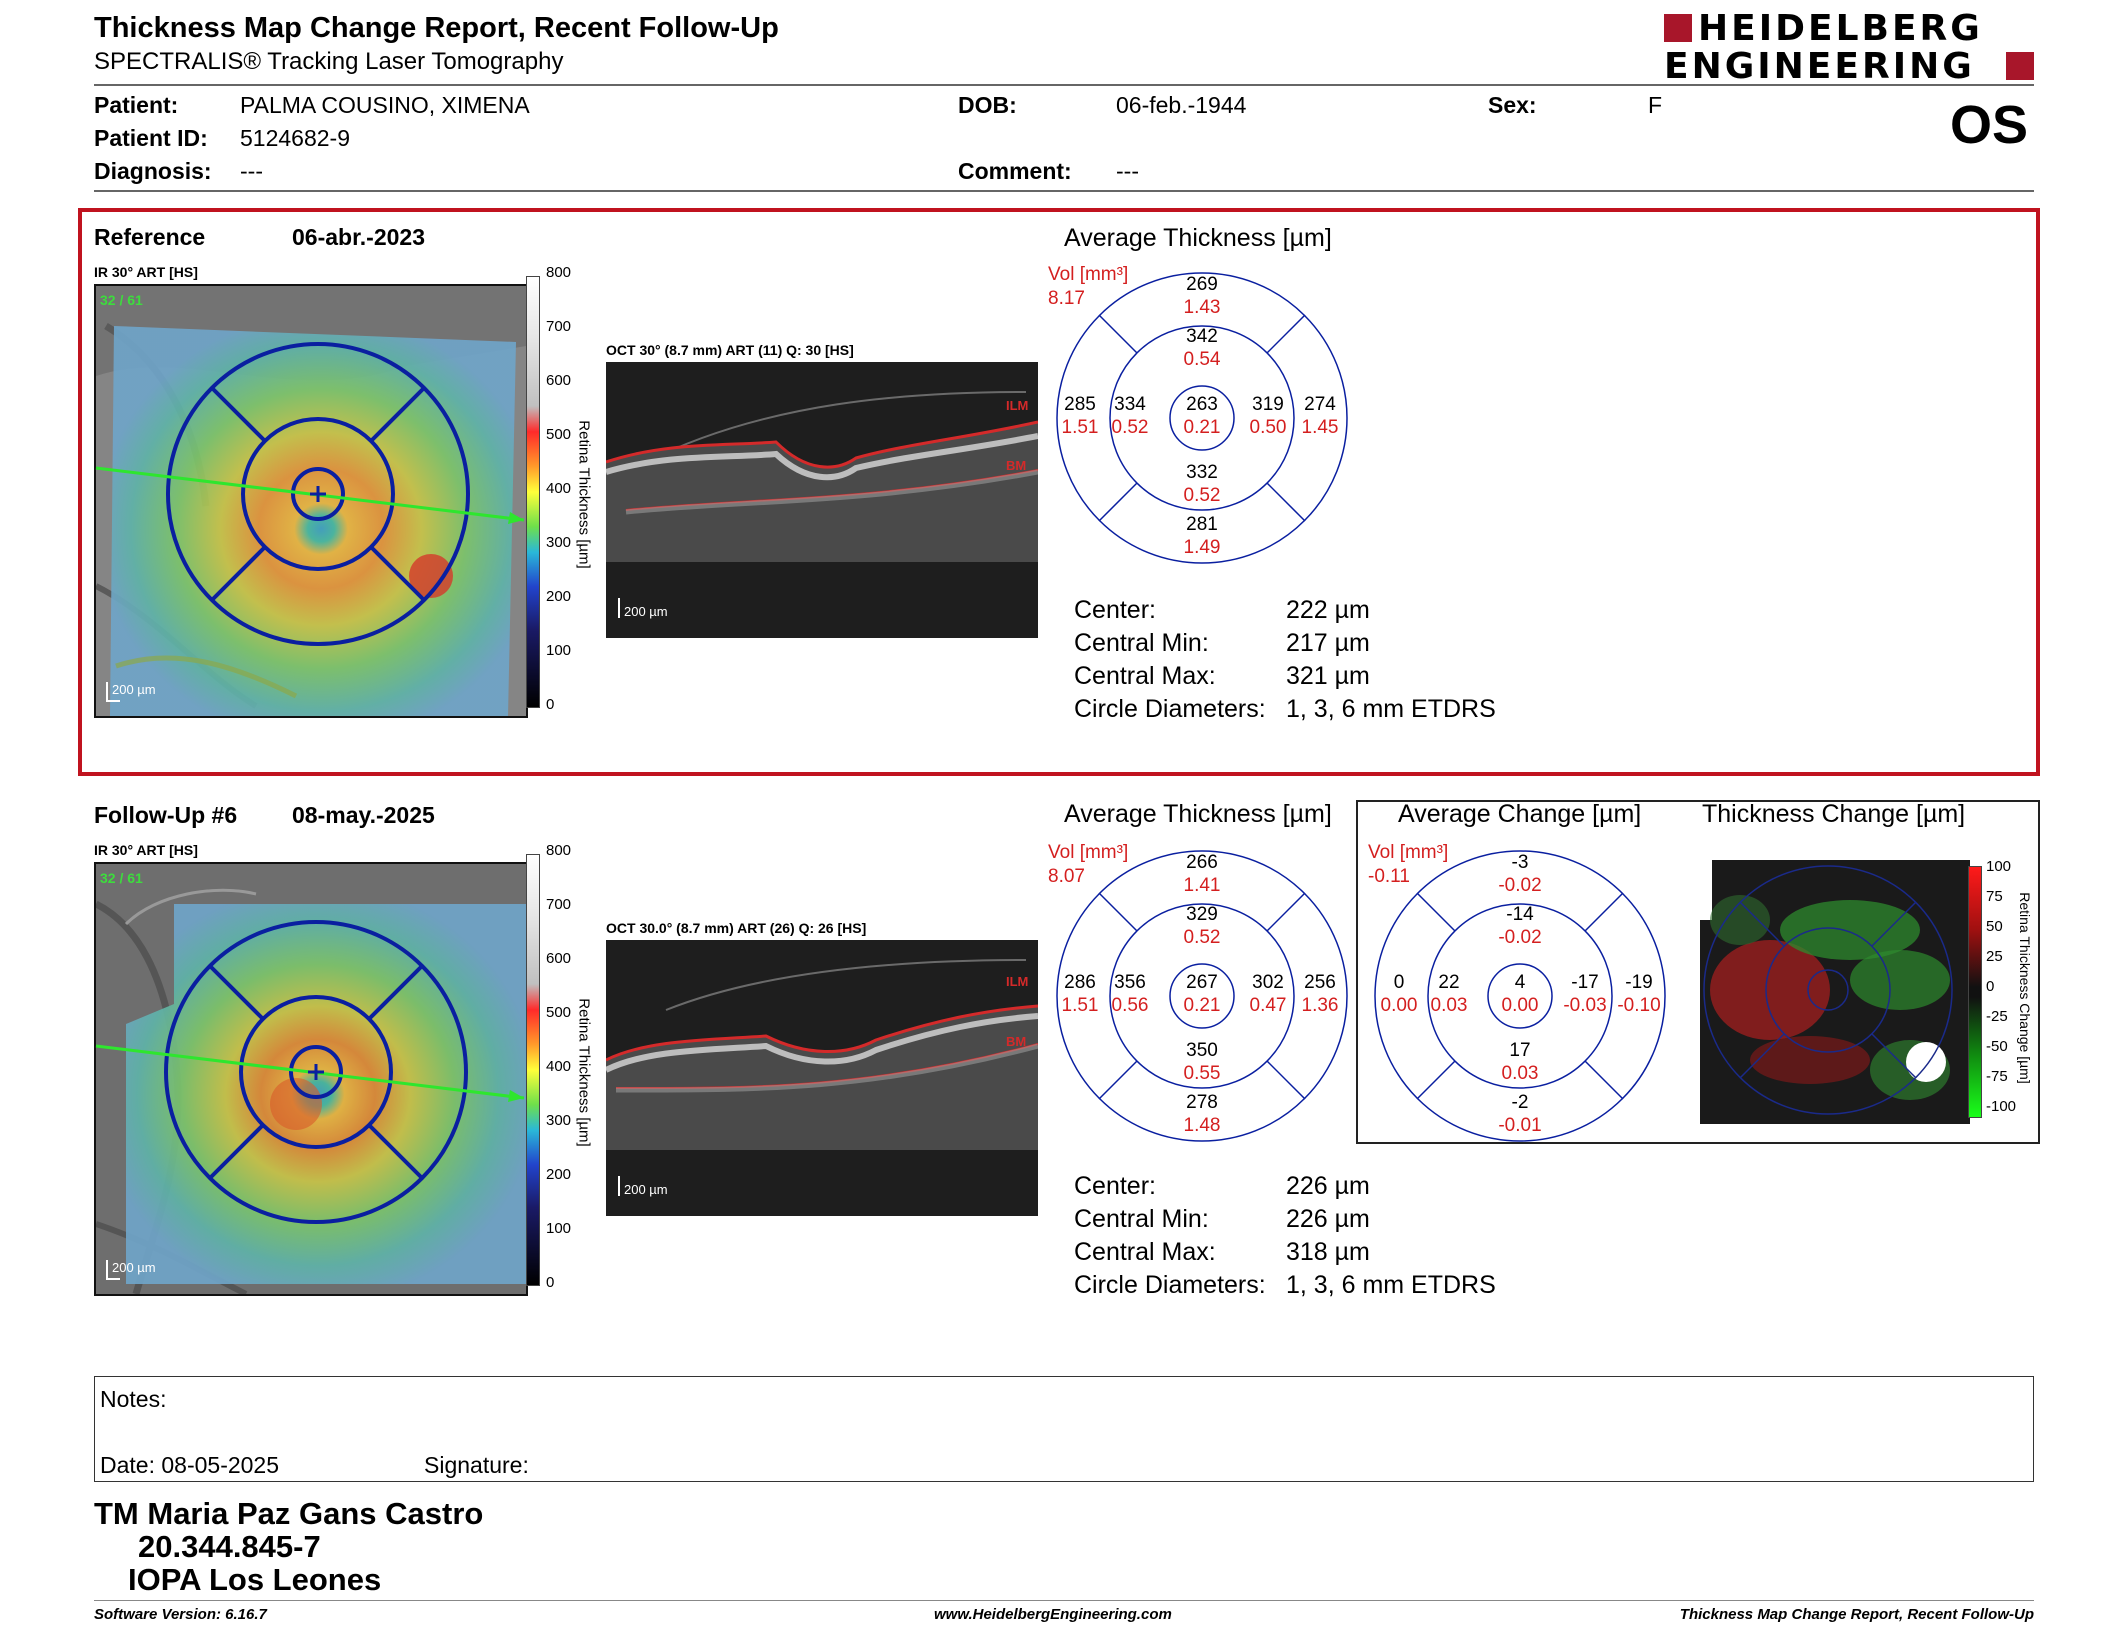  What do you see at coordinates (251, 171) in the screenshot?
I see `diagnosis-value: ---` at bounding box center [251, 171].